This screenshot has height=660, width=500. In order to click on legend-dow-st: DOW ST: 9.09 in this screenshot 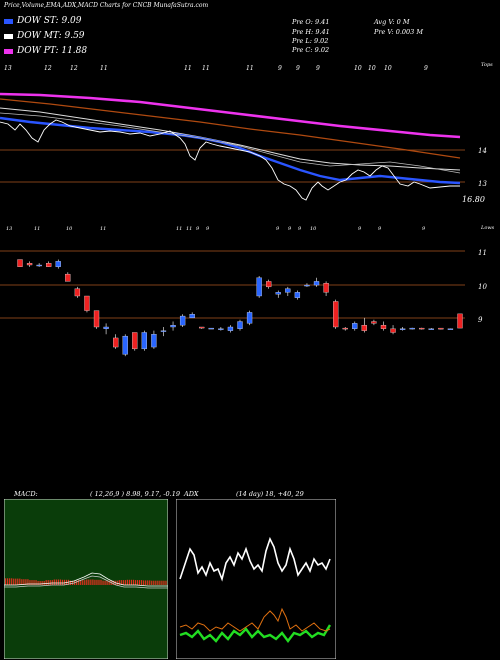, I will do `click(43, 21)`.